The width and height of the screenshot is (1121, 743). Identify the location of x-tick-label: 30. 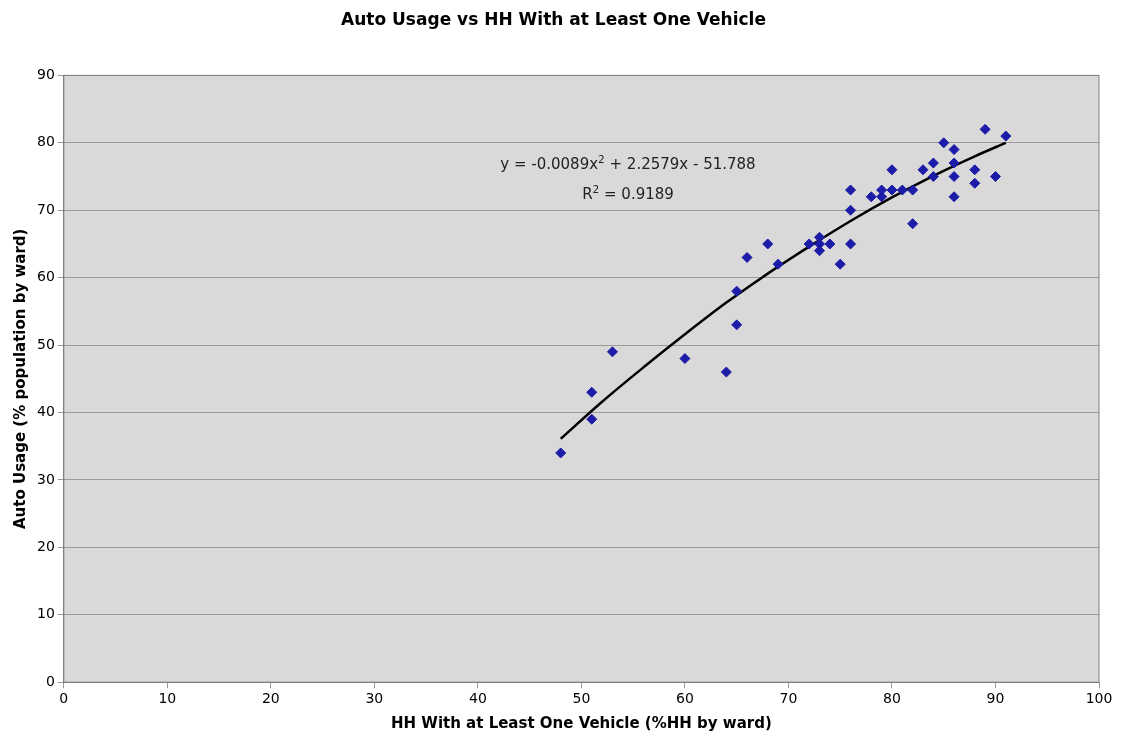
(374, 698).